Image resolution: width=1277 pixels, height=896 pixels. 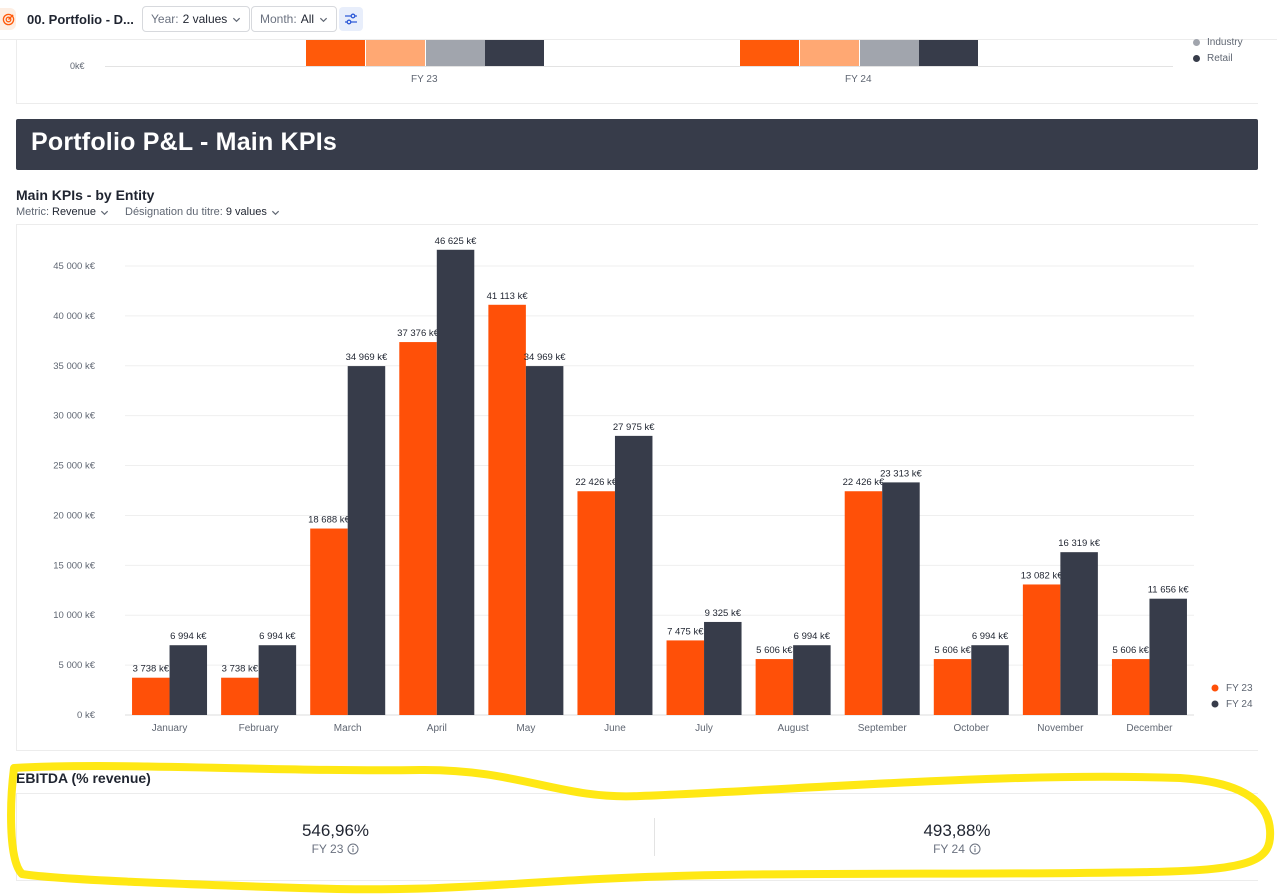 I want to click on data-label: 23 313 k€, so click(x=901, y=473).